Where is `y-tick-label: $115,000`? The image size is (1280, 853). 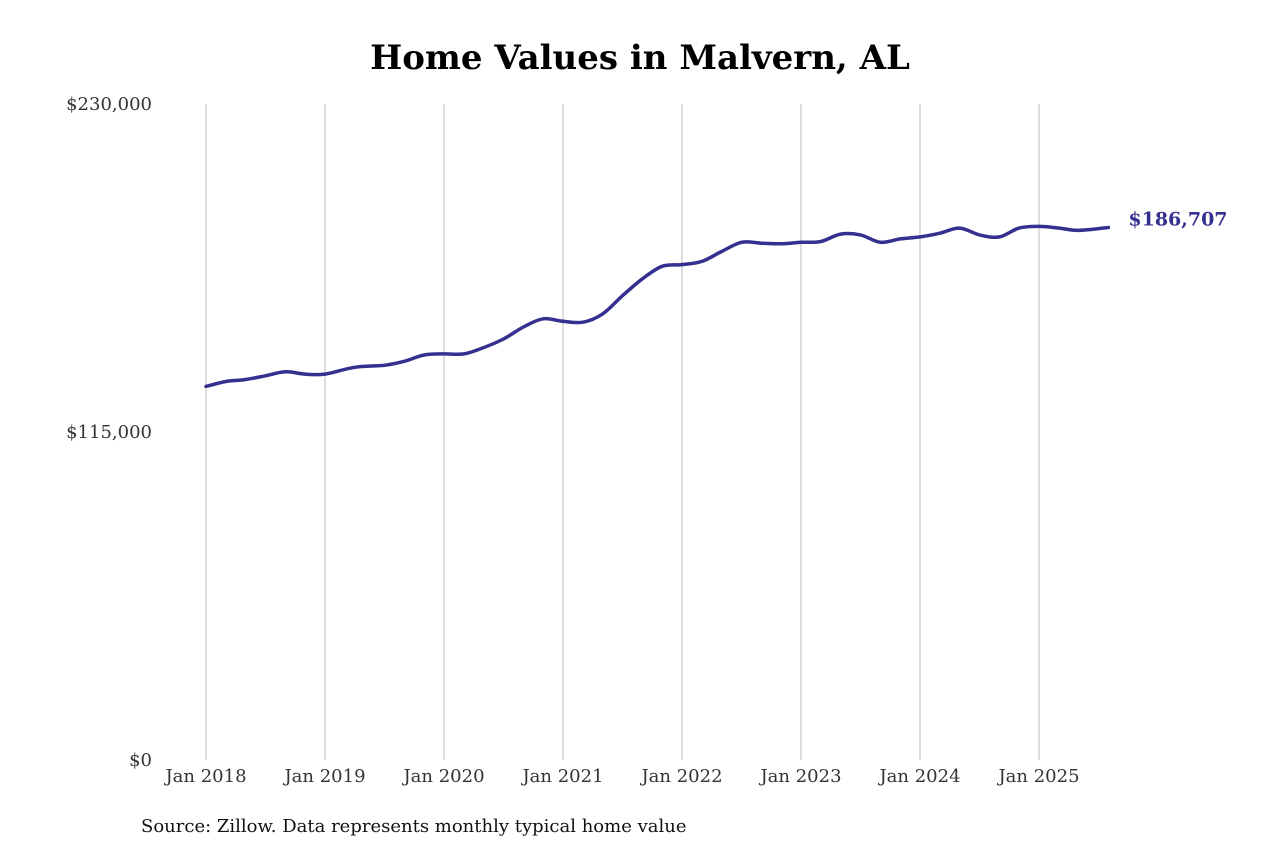 y-tick-label: $115,000 is located at coordinates (109, 432).